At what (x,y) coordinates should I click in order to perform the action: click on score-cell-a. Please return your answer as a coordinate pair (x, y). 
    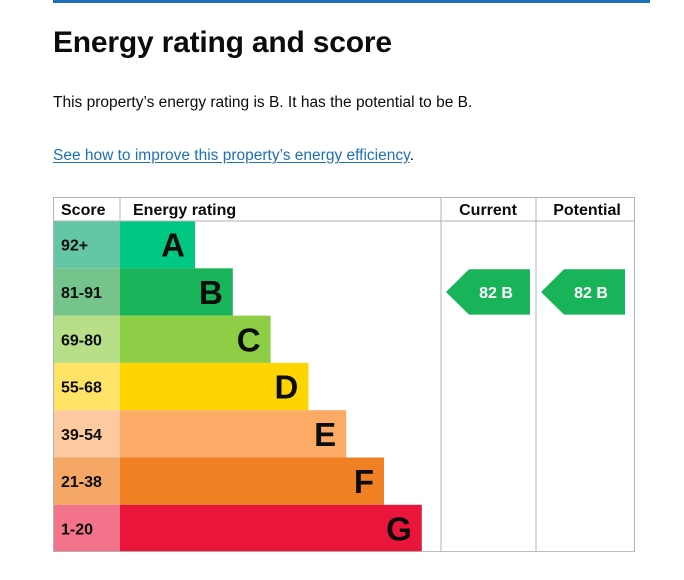
    Looking at the image, I should click on (86, 245).